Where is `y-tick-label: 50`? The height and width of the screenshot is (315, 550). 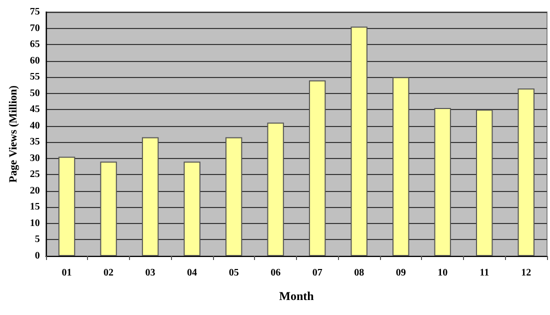 y-tick-label: 50 is located at coordinates (35, 93).